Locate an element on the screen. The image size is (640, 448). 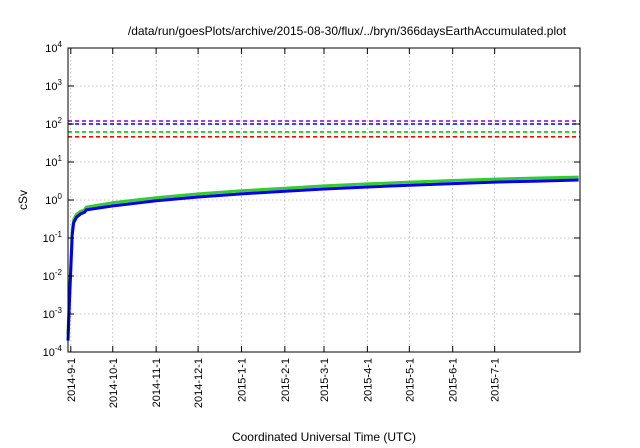
y-tick-label: 10⁰ is located at coordinates (53, 199).